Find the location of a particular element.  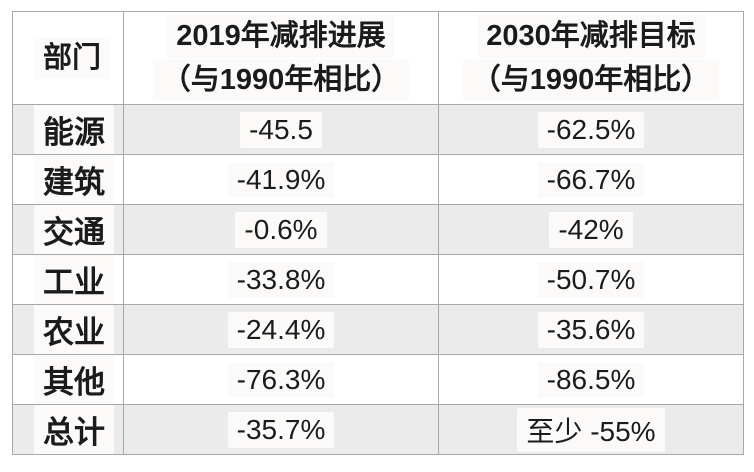

value-text: -35.6% is located at coordinates (591, 329).